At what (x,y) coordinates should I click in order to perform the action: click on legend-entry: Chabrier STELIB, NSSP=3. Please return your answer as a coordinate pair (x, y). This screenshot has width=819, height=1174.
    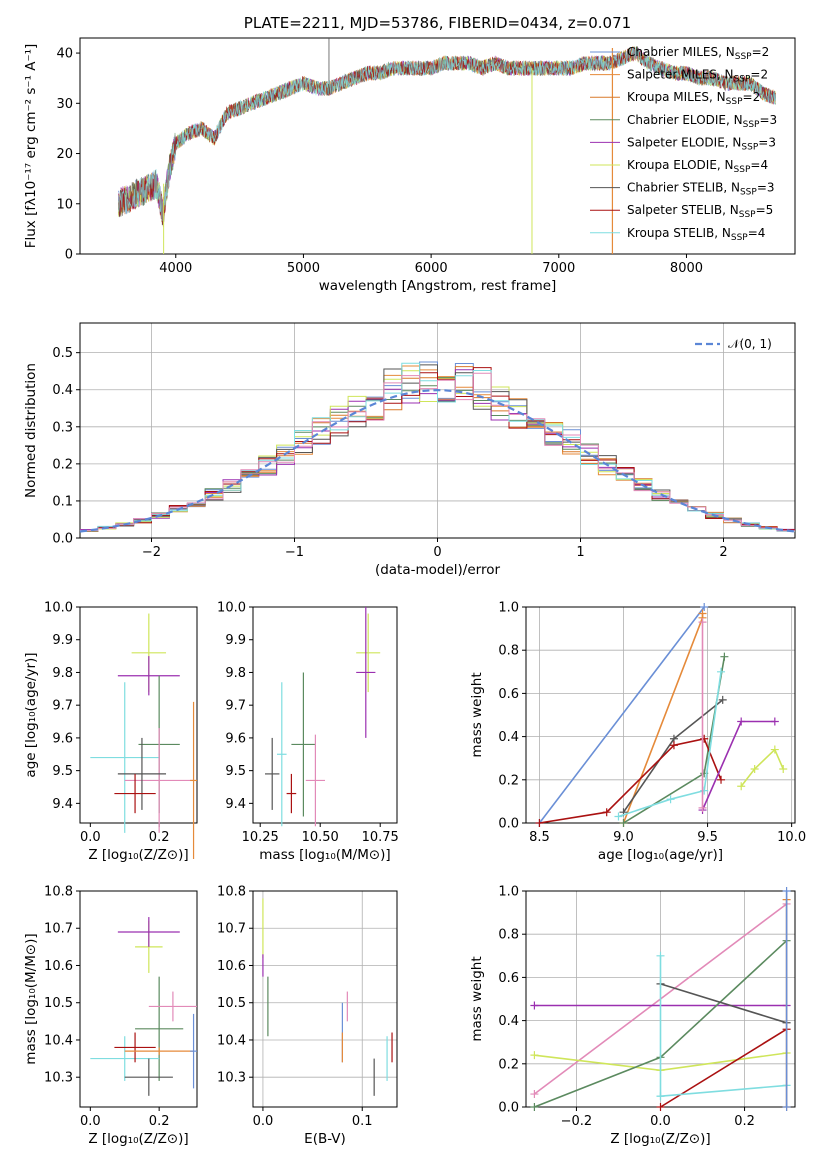
    Looking at the image, I should click on (701, 189).